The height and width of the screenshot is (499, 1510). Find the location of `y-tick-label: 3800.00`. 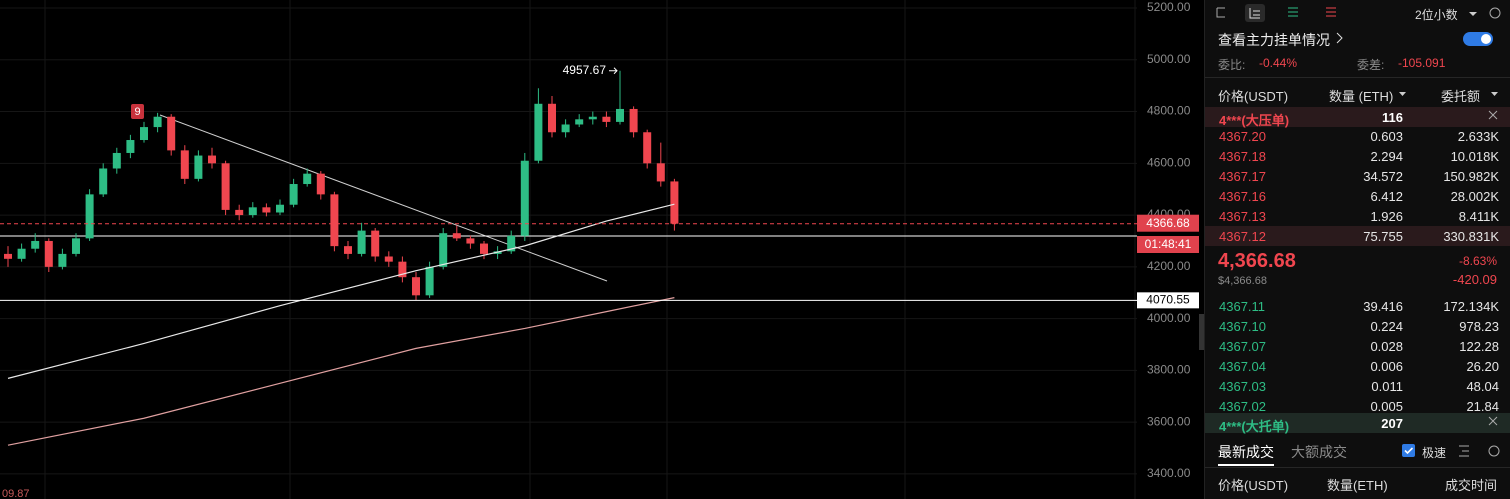

y-tick-label: 3800.00 is located at coordinates (1169, 370).